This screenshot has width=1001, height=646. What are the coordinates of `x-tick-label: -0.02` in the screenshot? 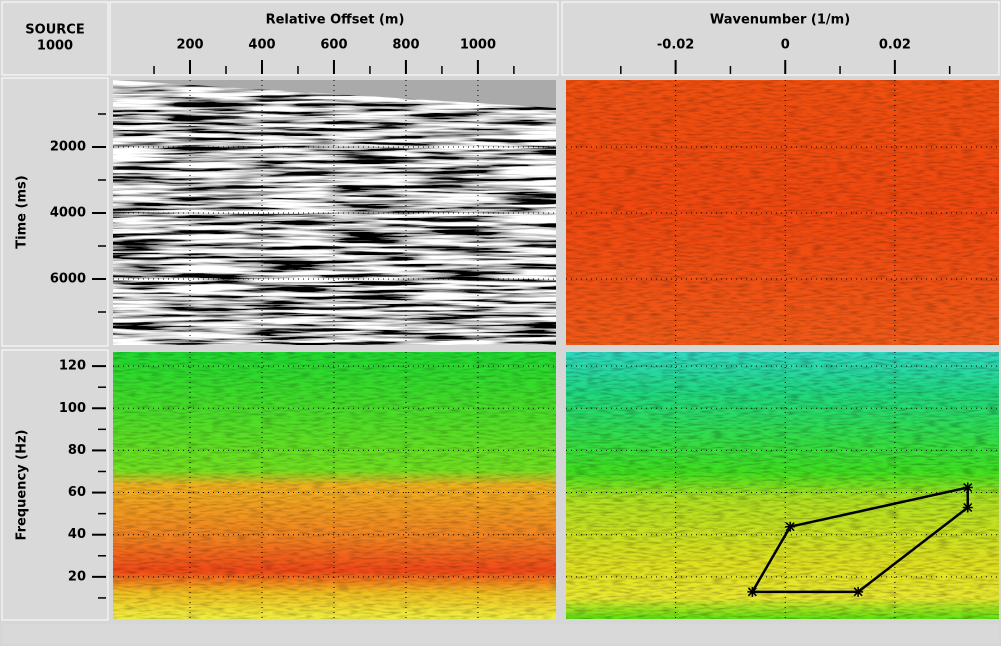 It's located at (675, 45).